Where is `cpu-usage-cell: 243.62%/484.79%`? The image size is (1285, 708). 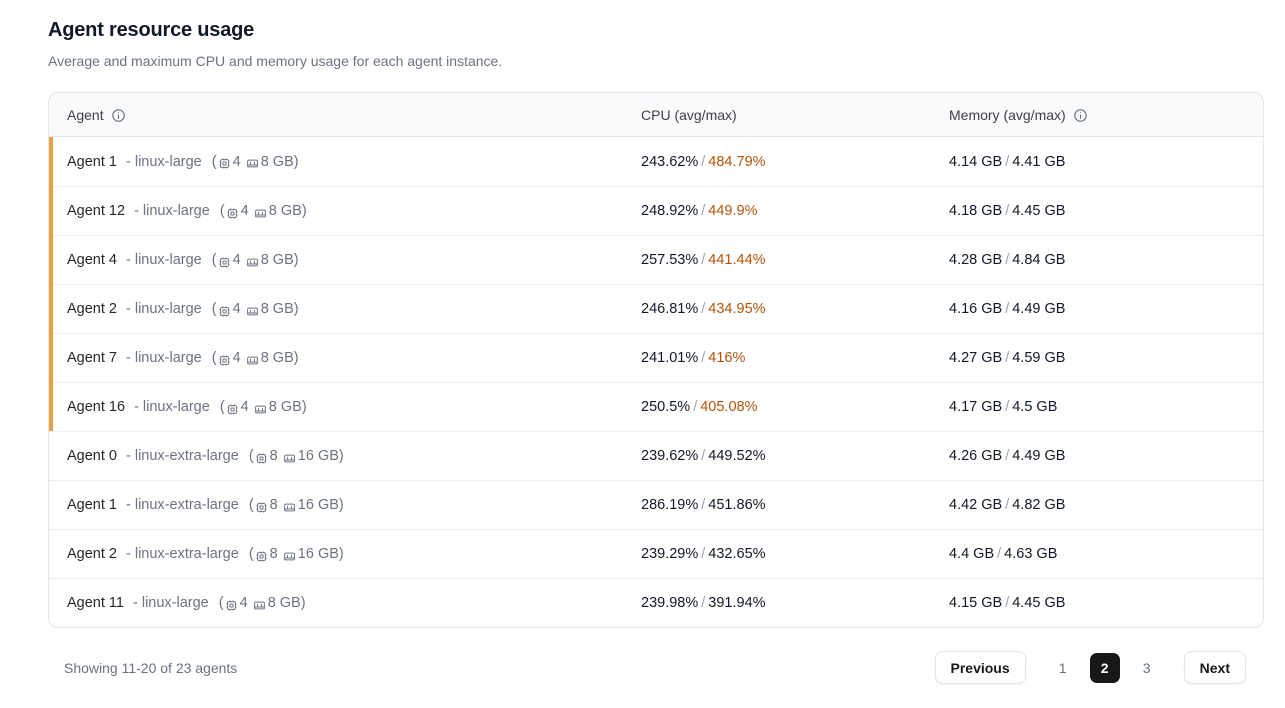 cpu-usage-cell: 243.62%/484.79% is located at coordinates (795, 162).